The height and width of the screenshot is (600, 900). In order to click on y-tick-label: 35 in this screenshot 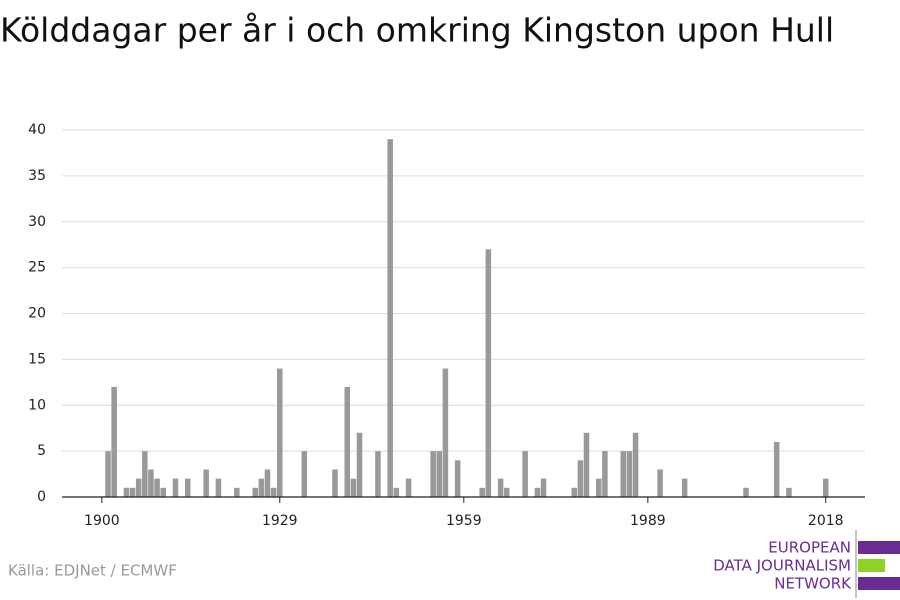, I will do `click(37, 176)`.